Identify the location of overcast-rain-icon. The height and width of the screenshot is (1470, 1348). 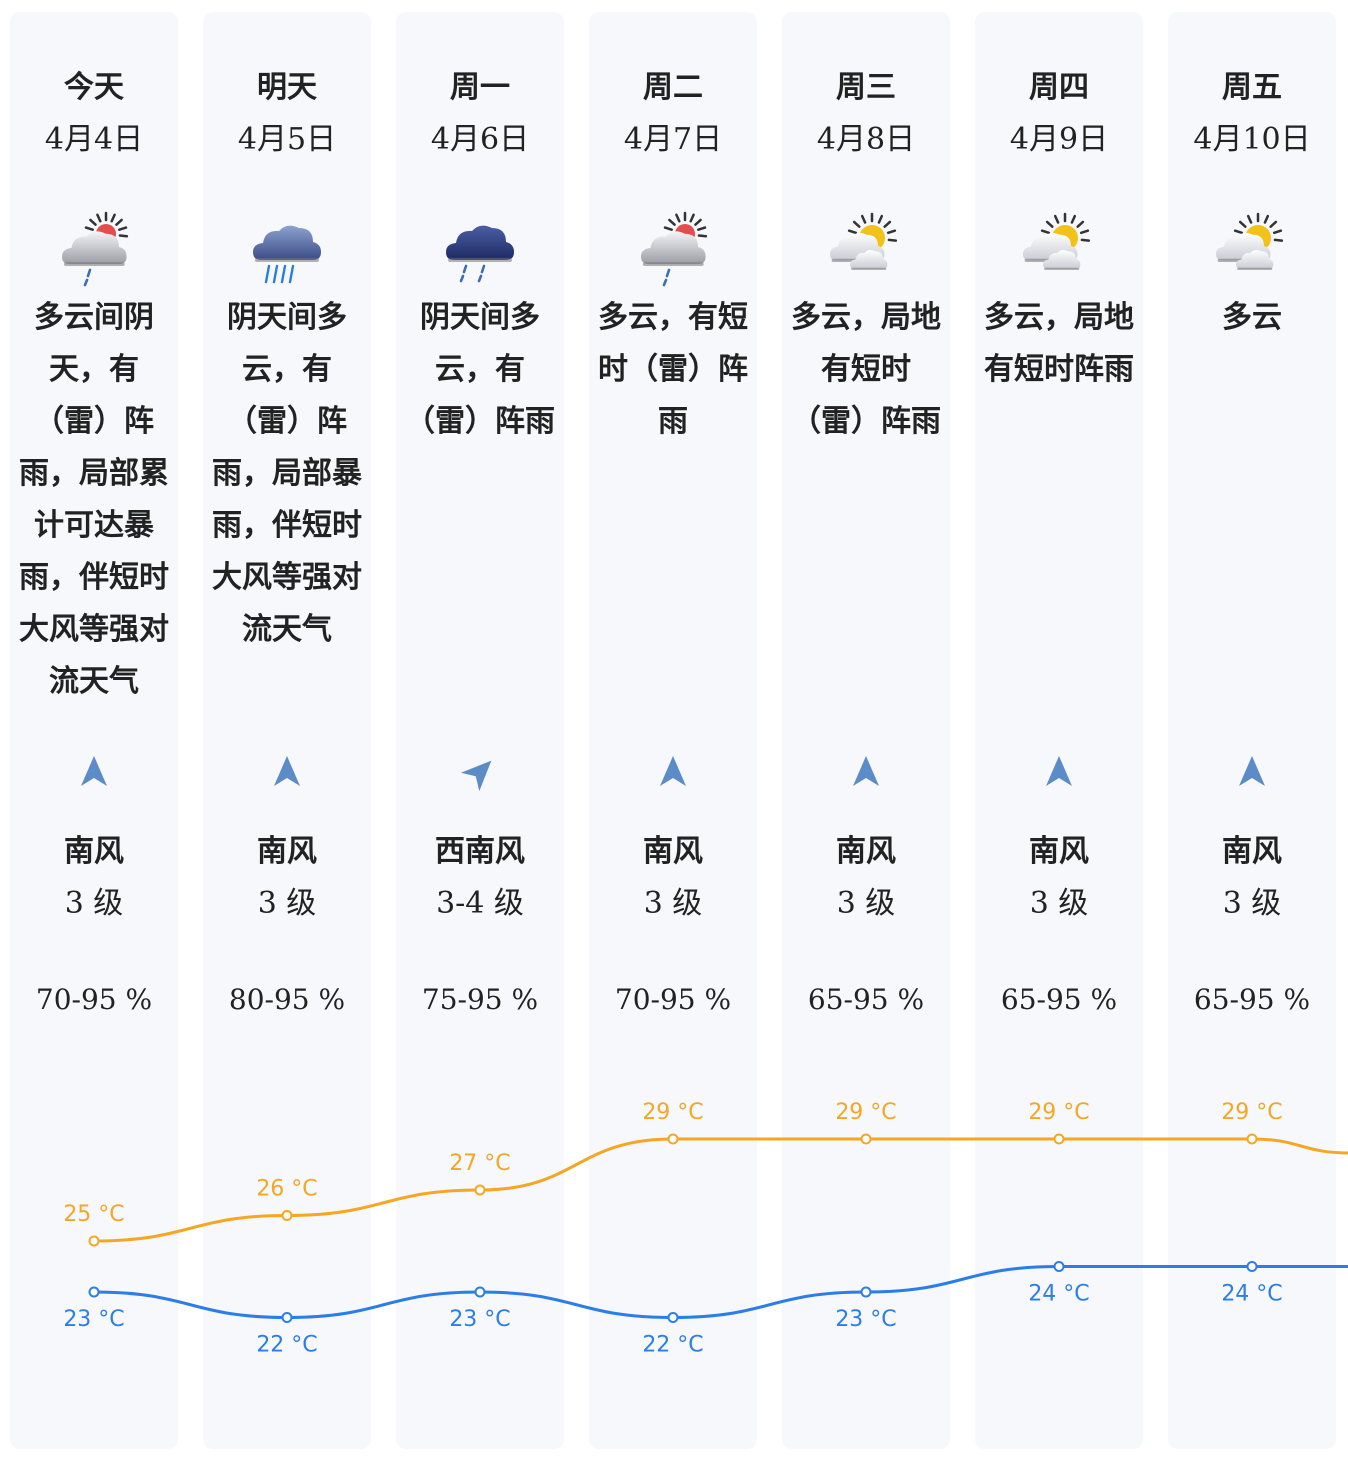
(480, 248).